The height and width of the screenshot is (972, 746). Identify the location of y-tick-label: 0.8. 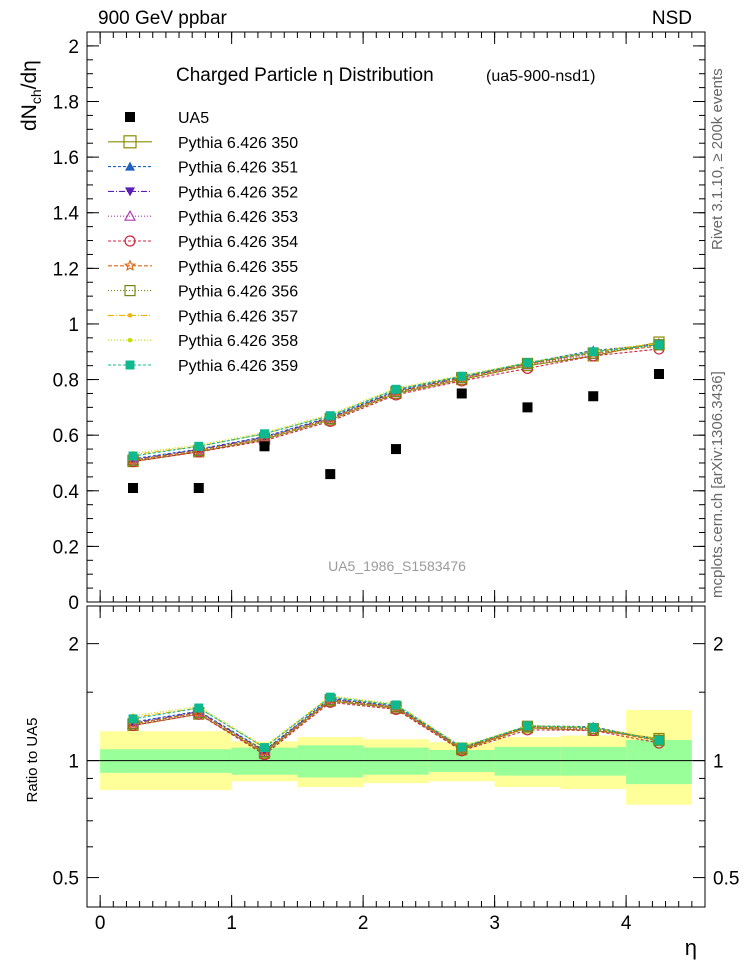
(66, 381).